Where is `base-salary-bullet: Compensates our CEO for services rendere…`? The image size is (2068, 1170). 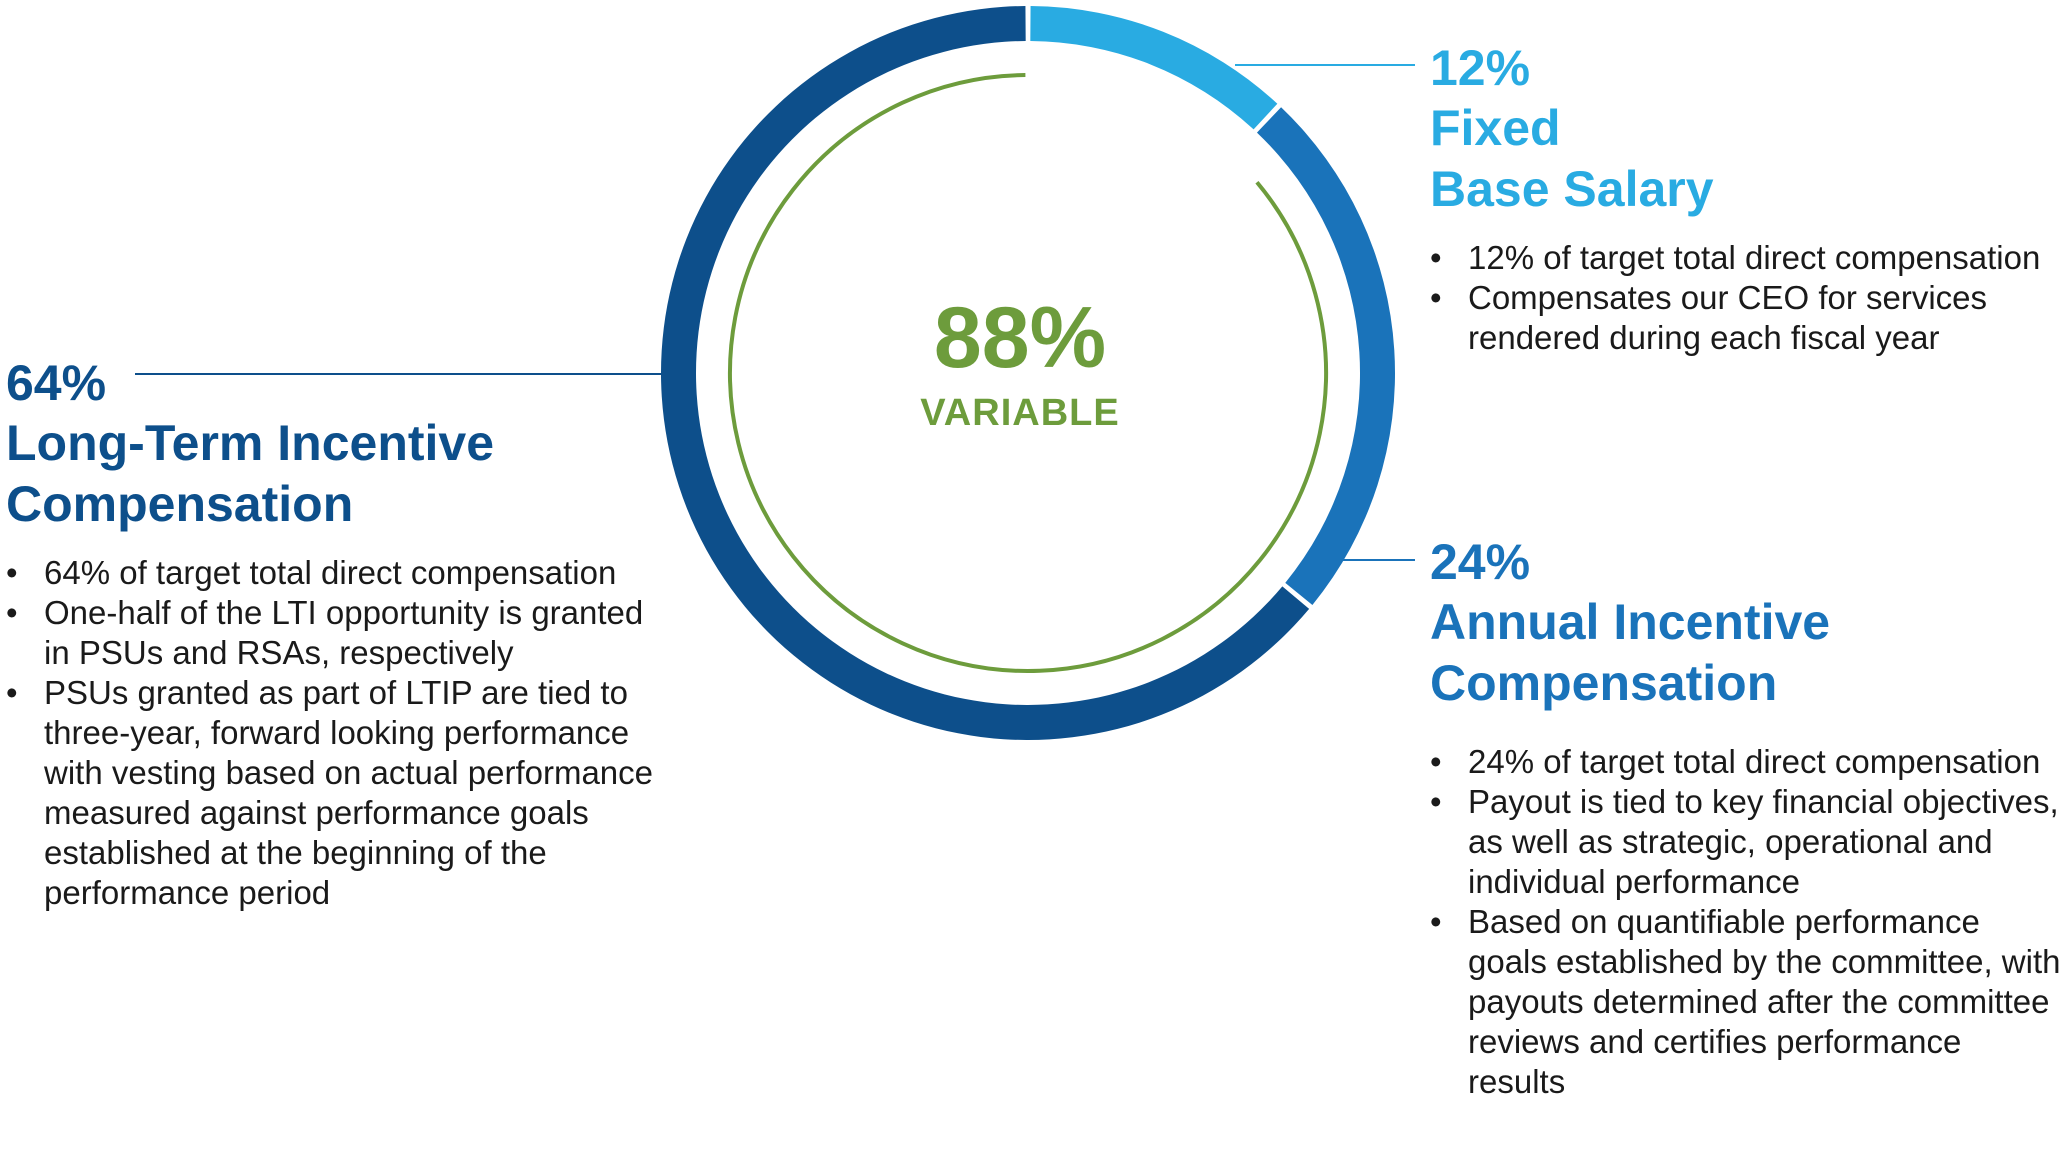
base-salary-bullet: Compensates our CEO for services rendere… is located at coordinates (1740, 318).